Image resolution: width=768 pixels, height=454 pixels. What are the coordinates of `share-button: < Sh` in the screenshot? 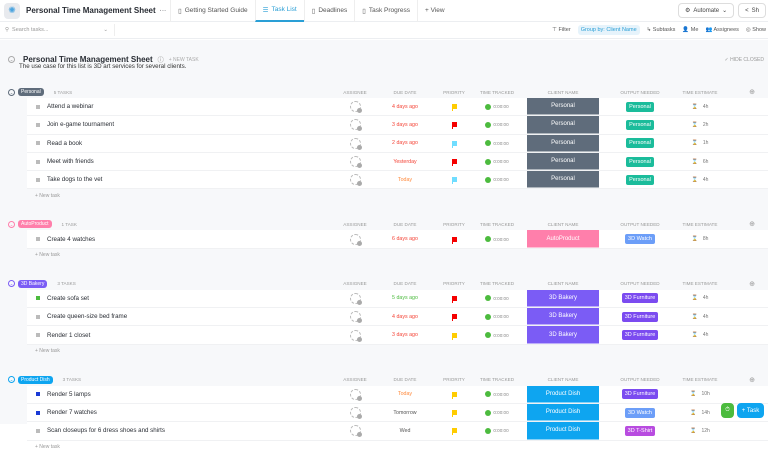 It's located at (752, 10).